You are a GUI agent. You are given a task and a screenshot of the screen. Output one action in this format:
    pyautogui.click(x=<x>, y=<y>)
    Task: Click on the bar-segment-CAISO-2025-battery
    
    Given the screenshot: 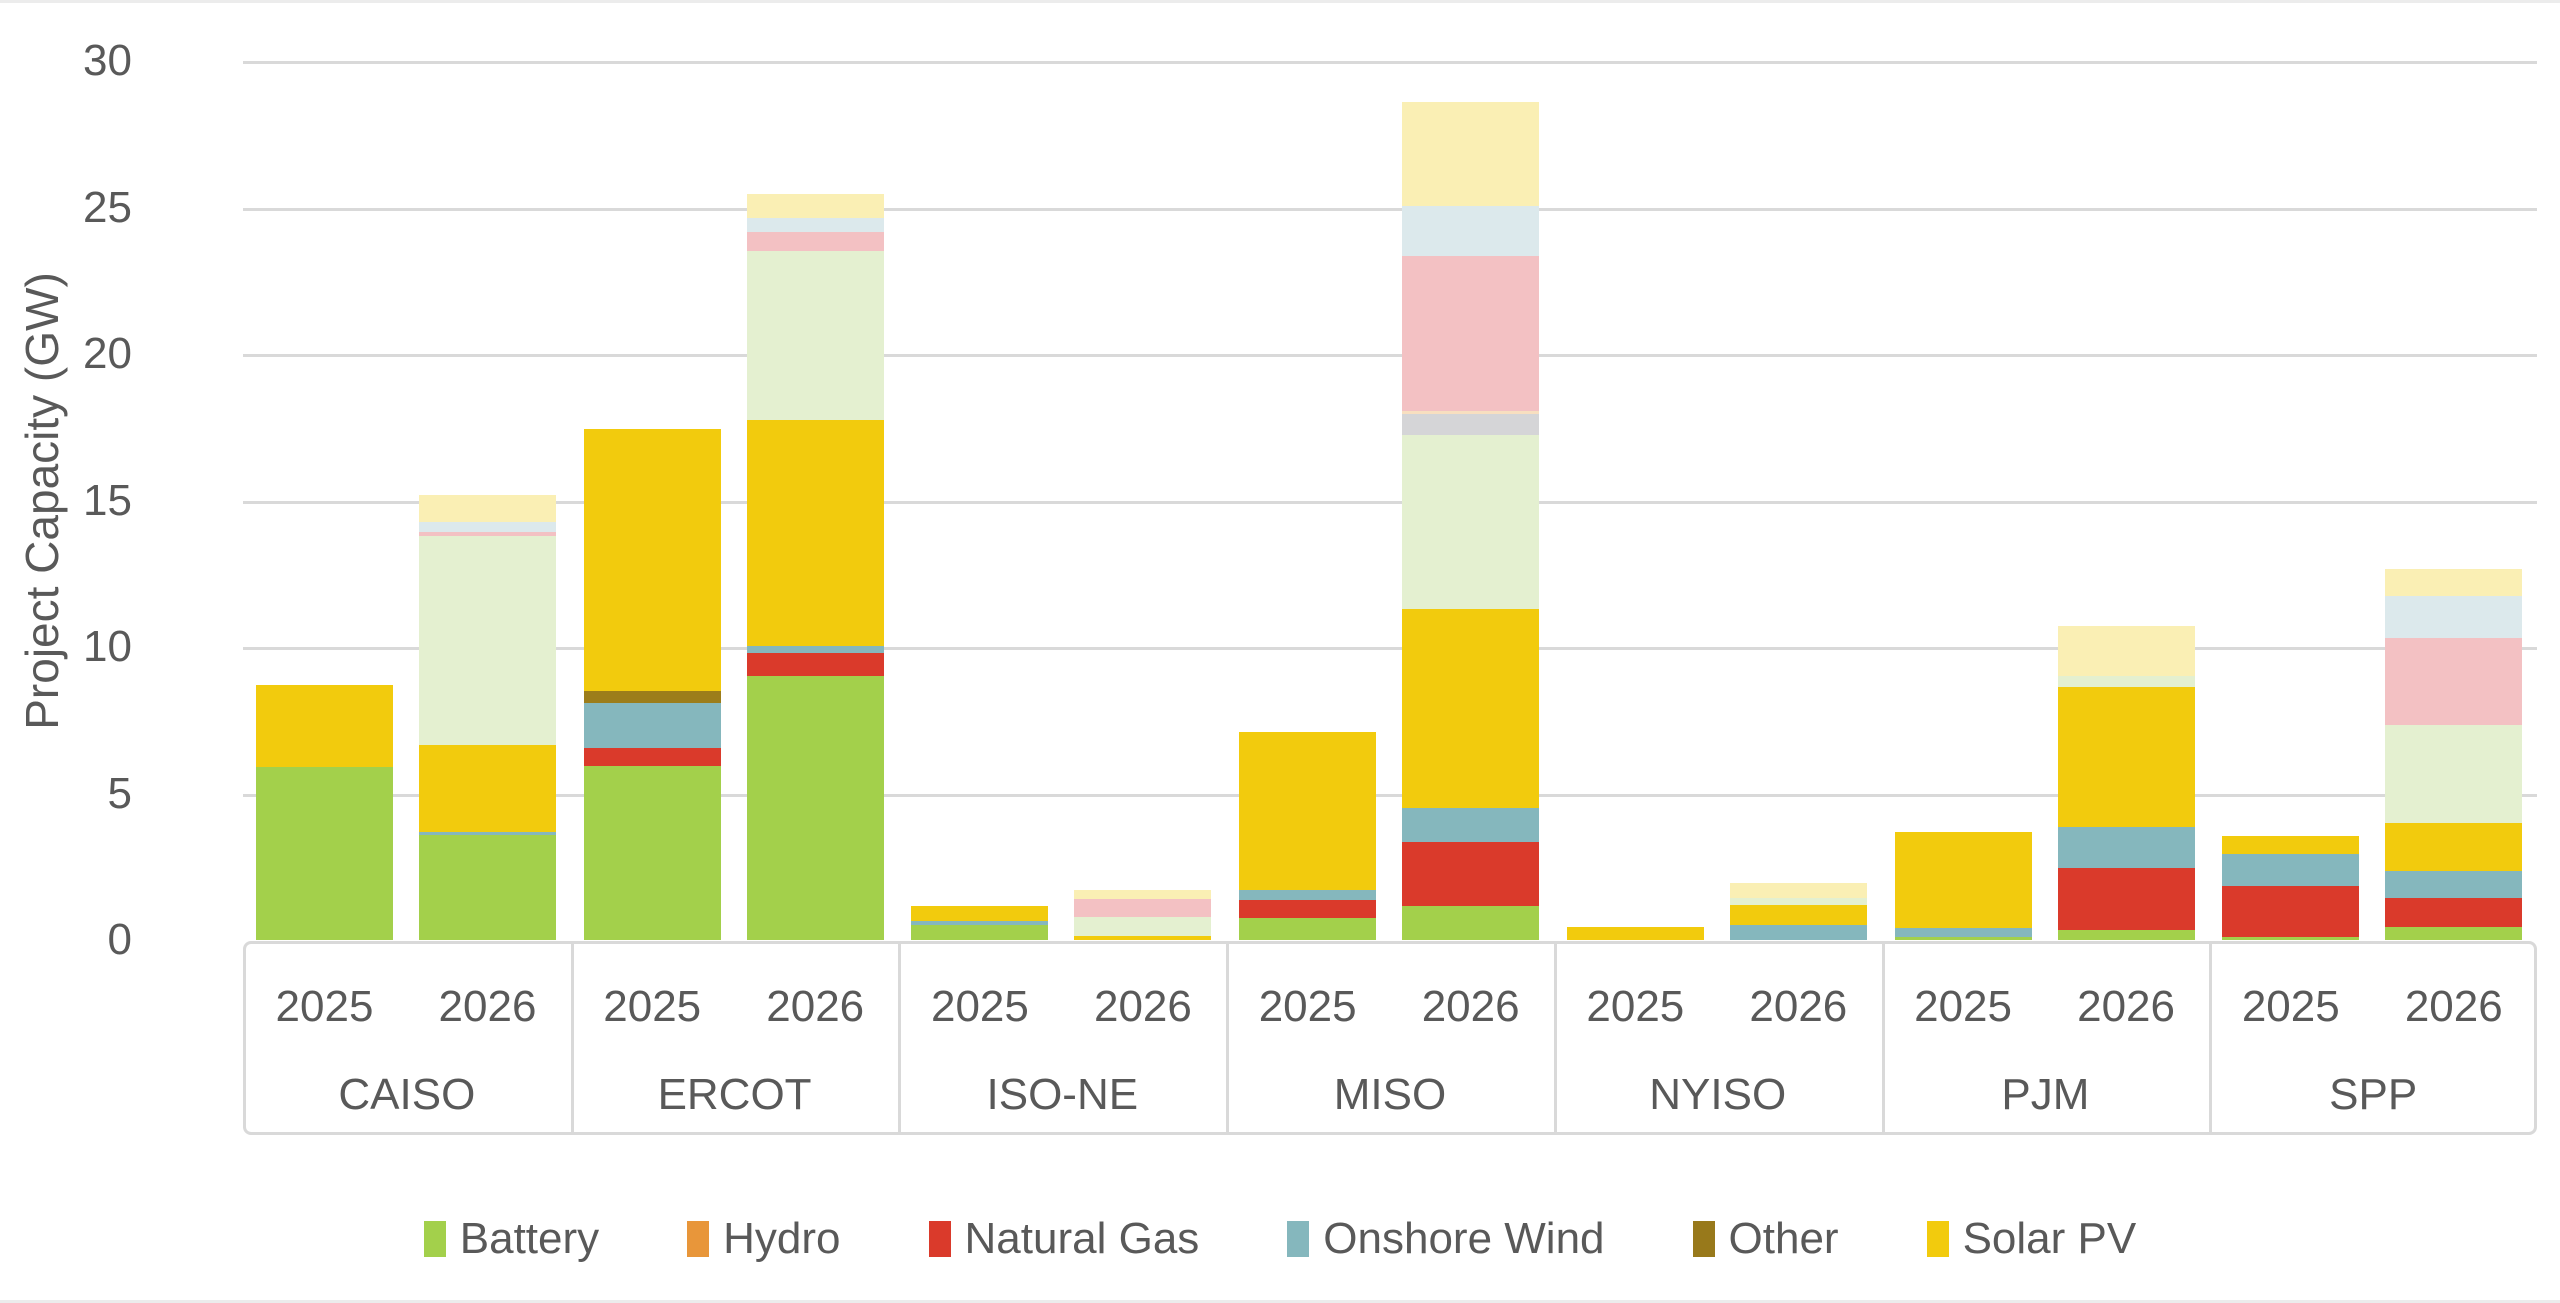 What is the action you would take?
    pyautogui.click(x=324, y=853)
    